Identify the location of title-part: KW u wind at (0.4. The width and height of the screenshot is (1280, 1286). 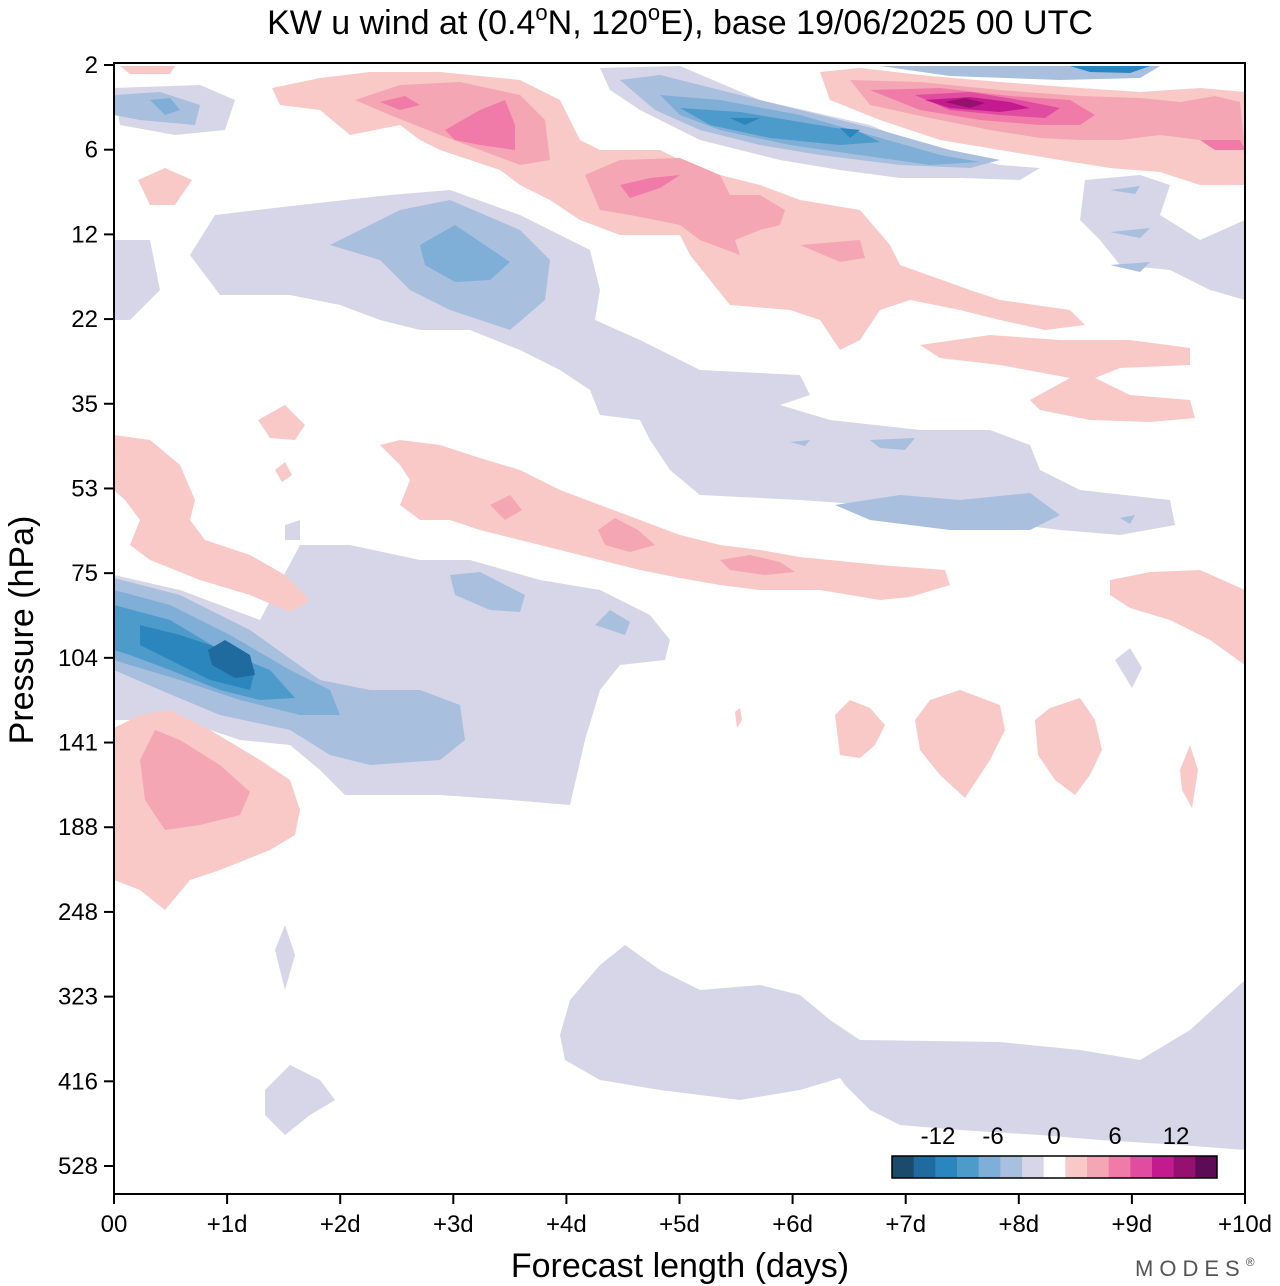
(401, 23).